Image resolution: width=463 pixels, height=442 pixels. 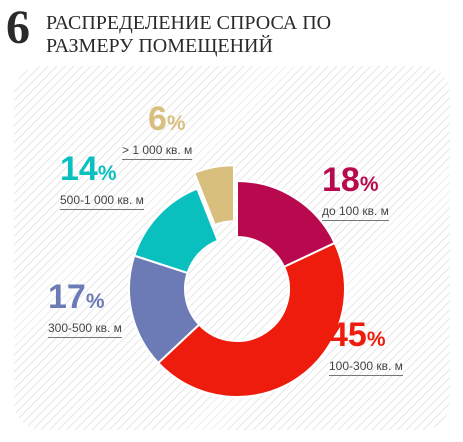 I want to click on label-s1: 18% до 100 кв. м, so click(x=355, y=192).